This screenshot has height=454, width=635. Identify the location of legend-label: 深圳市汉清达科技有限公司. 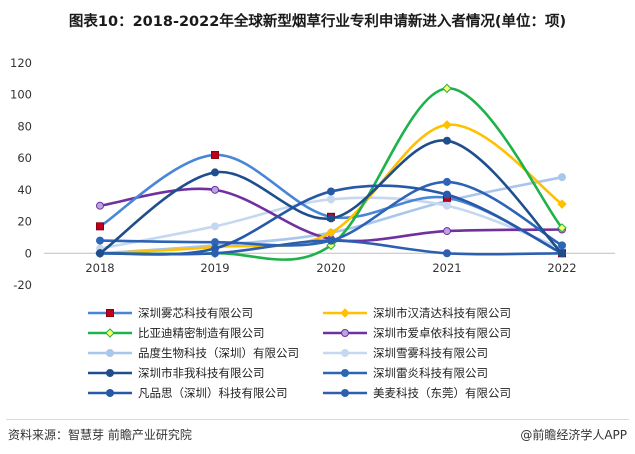
(442, 313).